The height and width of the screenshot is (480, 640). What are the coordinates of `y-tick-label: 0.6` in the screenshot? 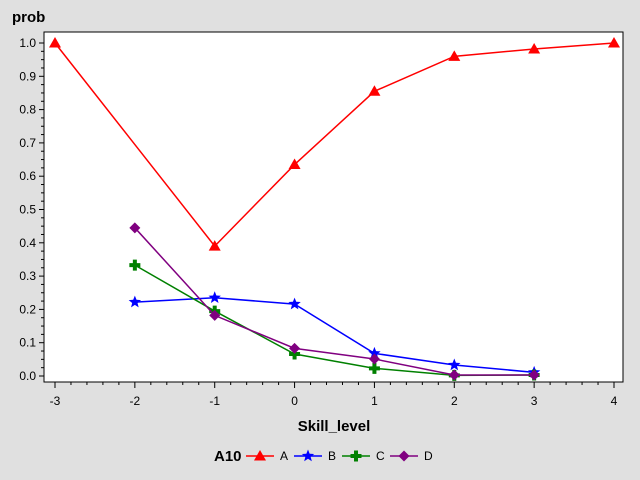 It's located at (27, 176).